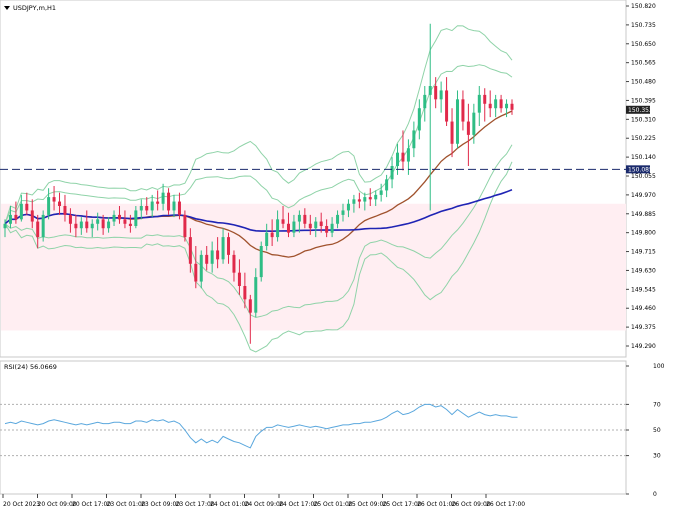 Image resolution: width=678 pixels, height=512 pixels. I want to click on price-tick-label: 150.650, so click(643, 44).